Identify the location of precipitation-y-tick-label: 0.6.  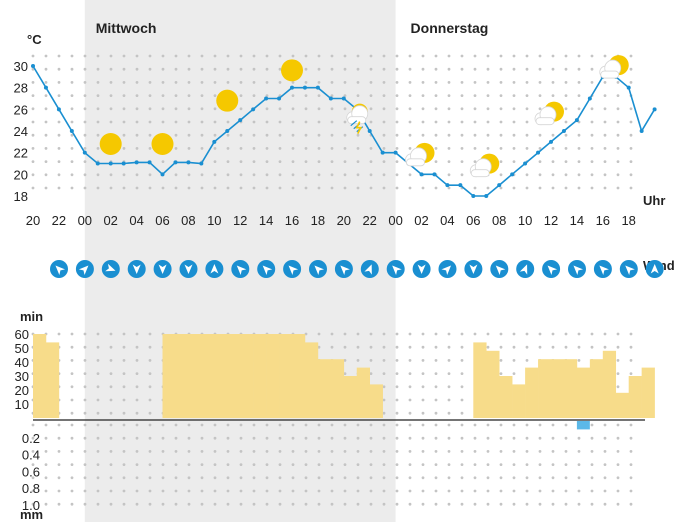
(31, 471).